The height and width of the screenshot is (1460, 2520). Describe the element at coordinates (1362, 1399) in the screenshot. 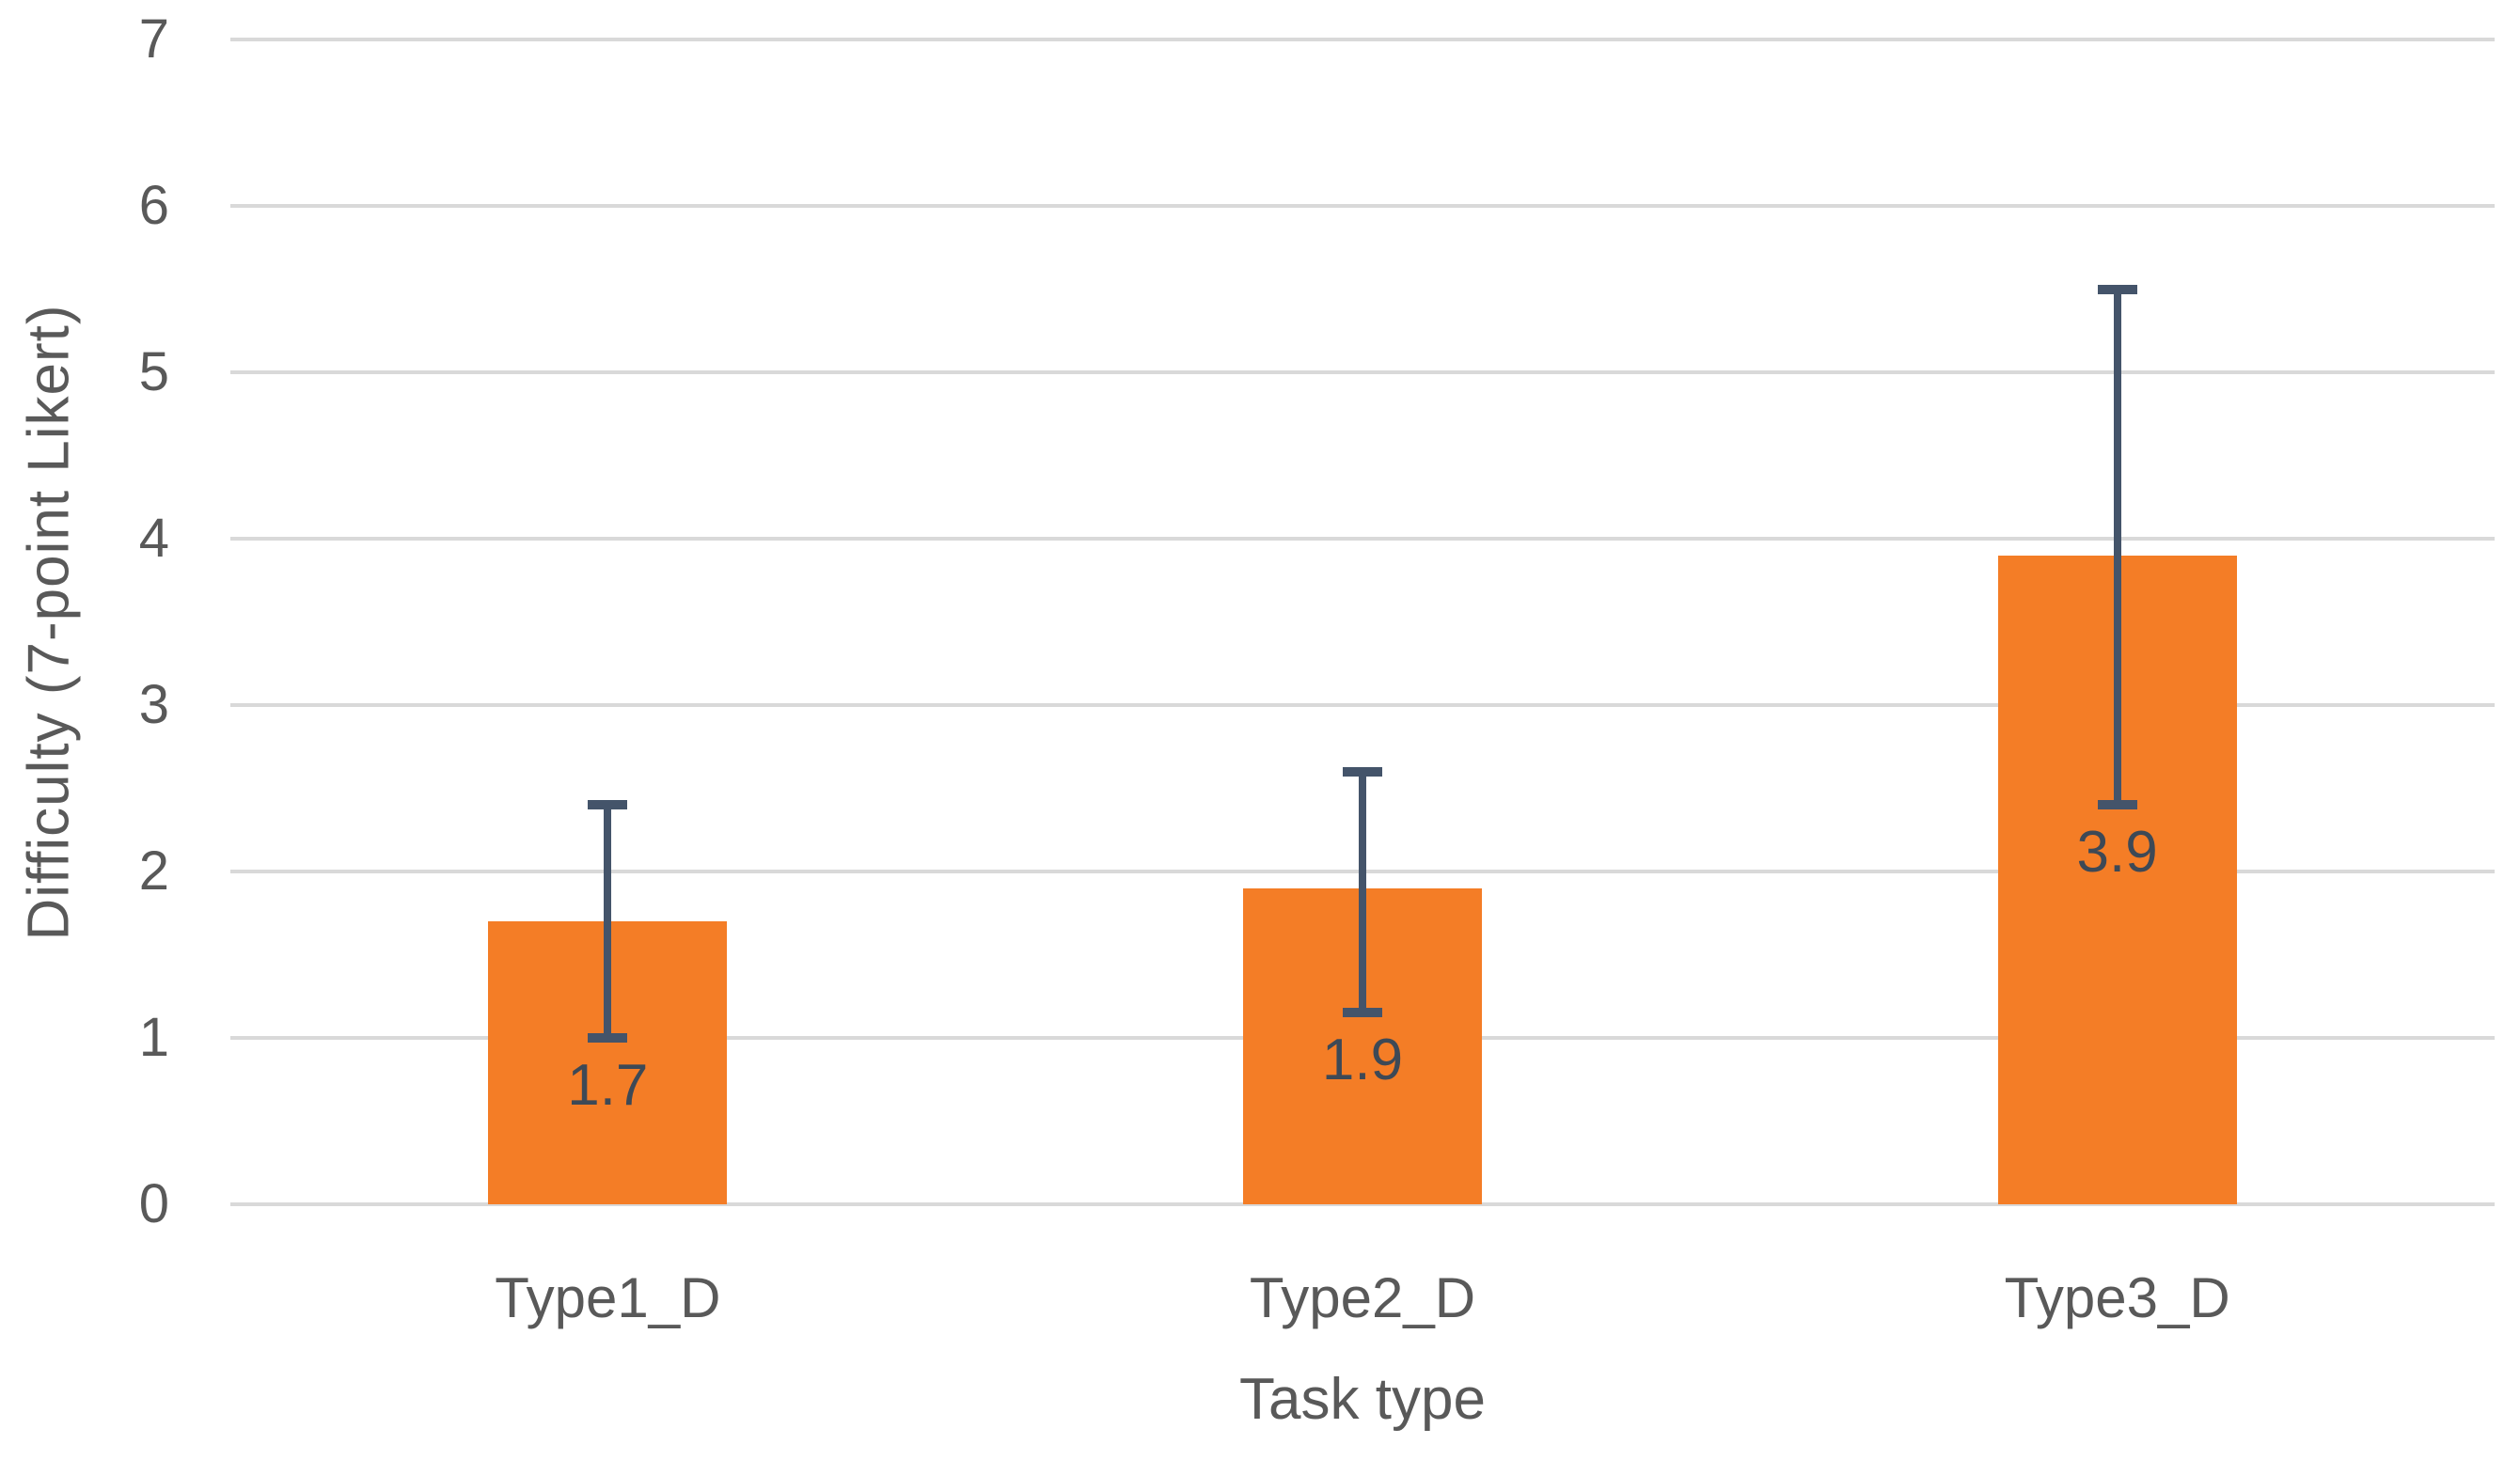

I see `x-axis-title: Task type` at that location.